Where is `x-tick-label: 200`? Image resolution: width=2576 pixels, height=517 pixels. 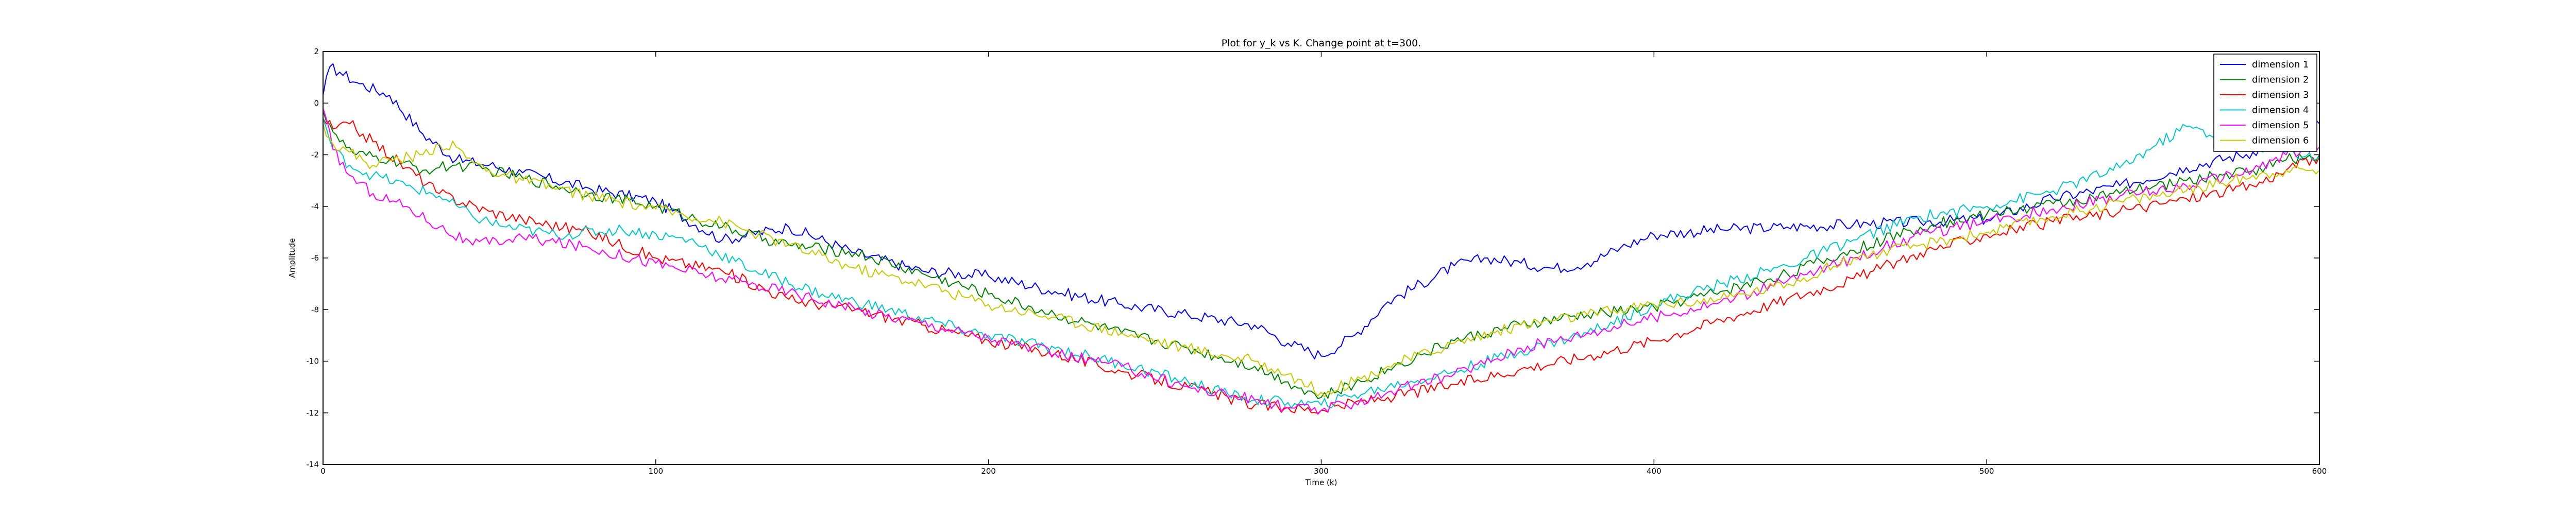 x-tick-label: 200 is located at coordinates (988, 471).